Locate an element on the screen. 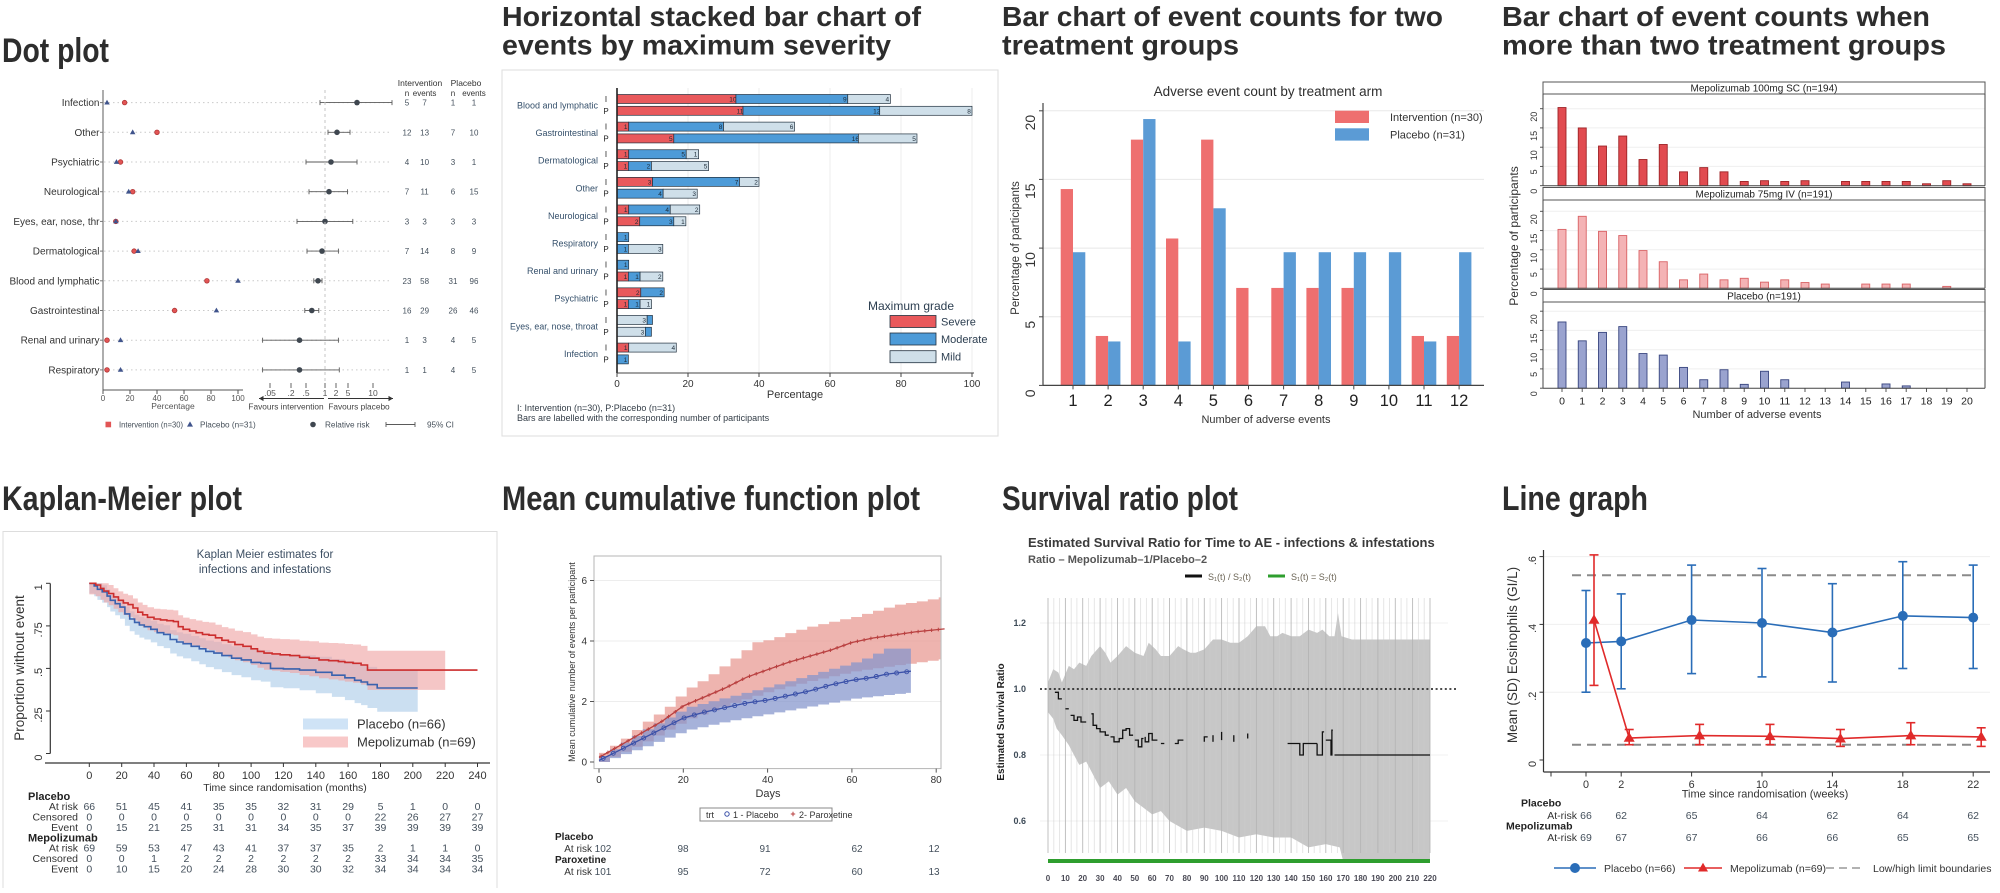 Image resolution: width=2000 pixels, height=893 pixels. svg-text: 64 is located at coordinates (1903, 816).